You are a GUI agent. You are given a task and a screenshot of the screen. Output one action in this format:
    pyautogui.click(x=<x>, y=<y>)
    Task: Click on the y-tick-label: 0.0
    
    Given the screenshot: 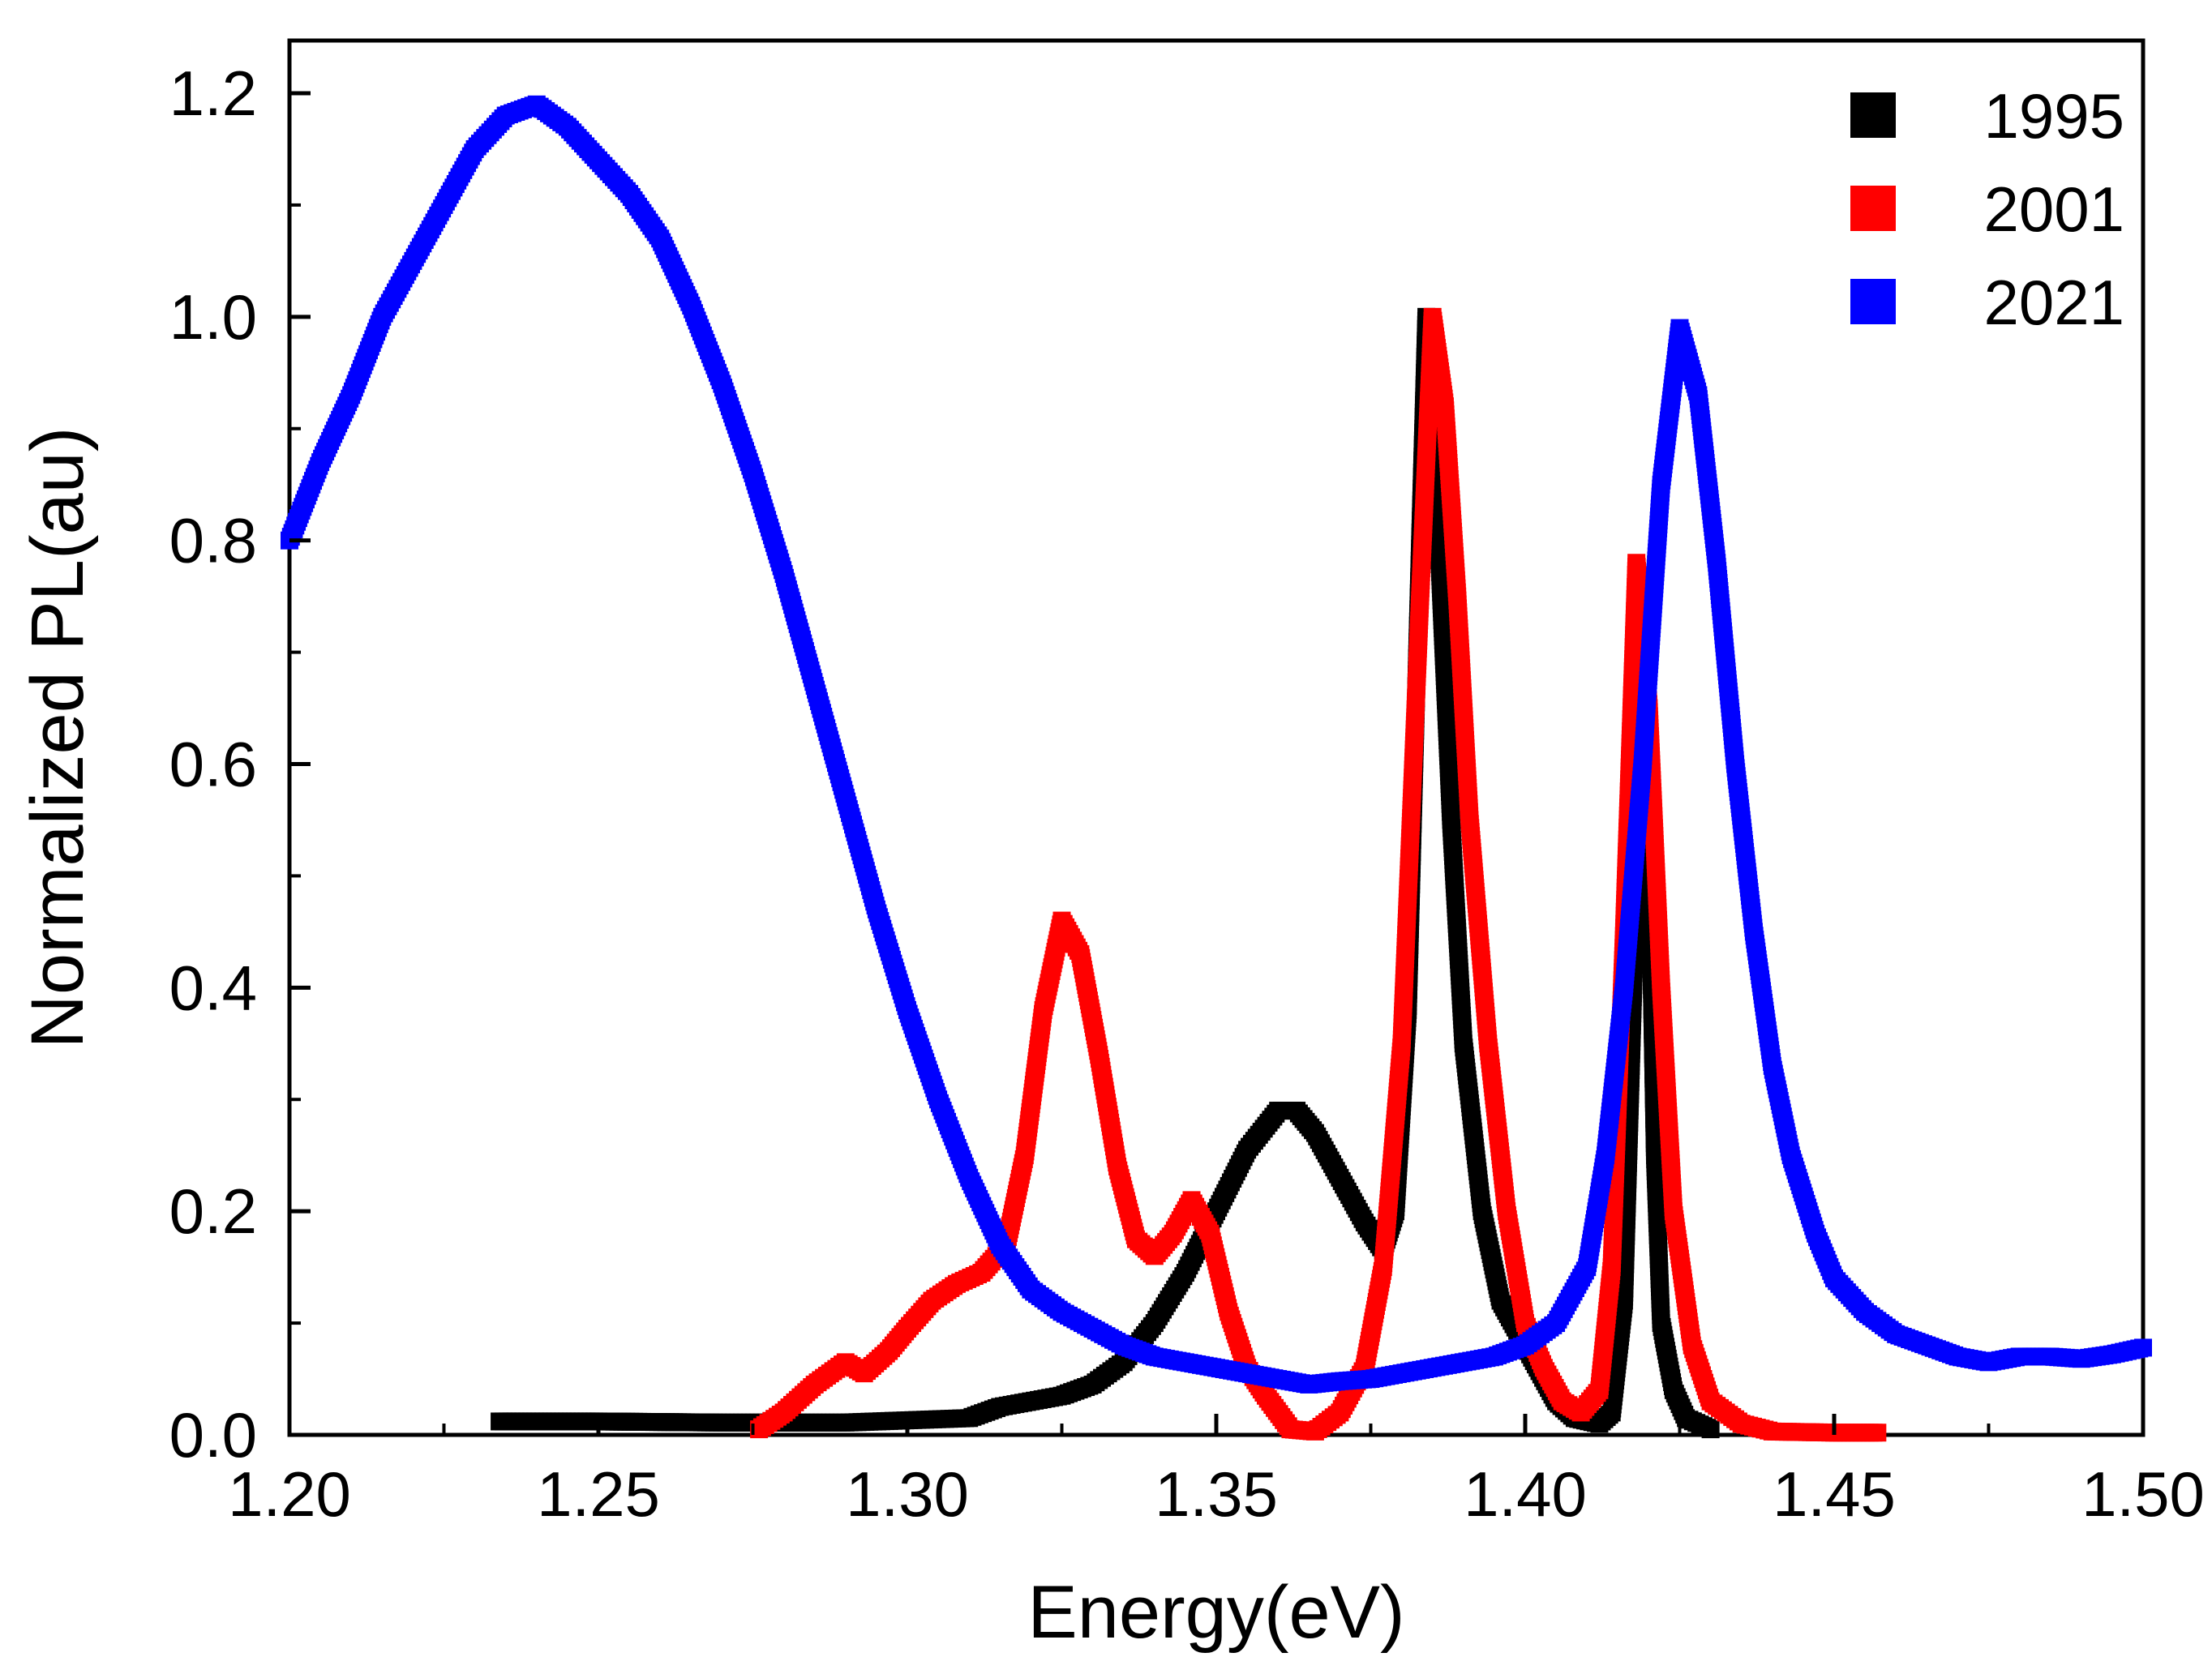 What is the action you would take?
    pyautogui.click(x=213, y=1435)
    